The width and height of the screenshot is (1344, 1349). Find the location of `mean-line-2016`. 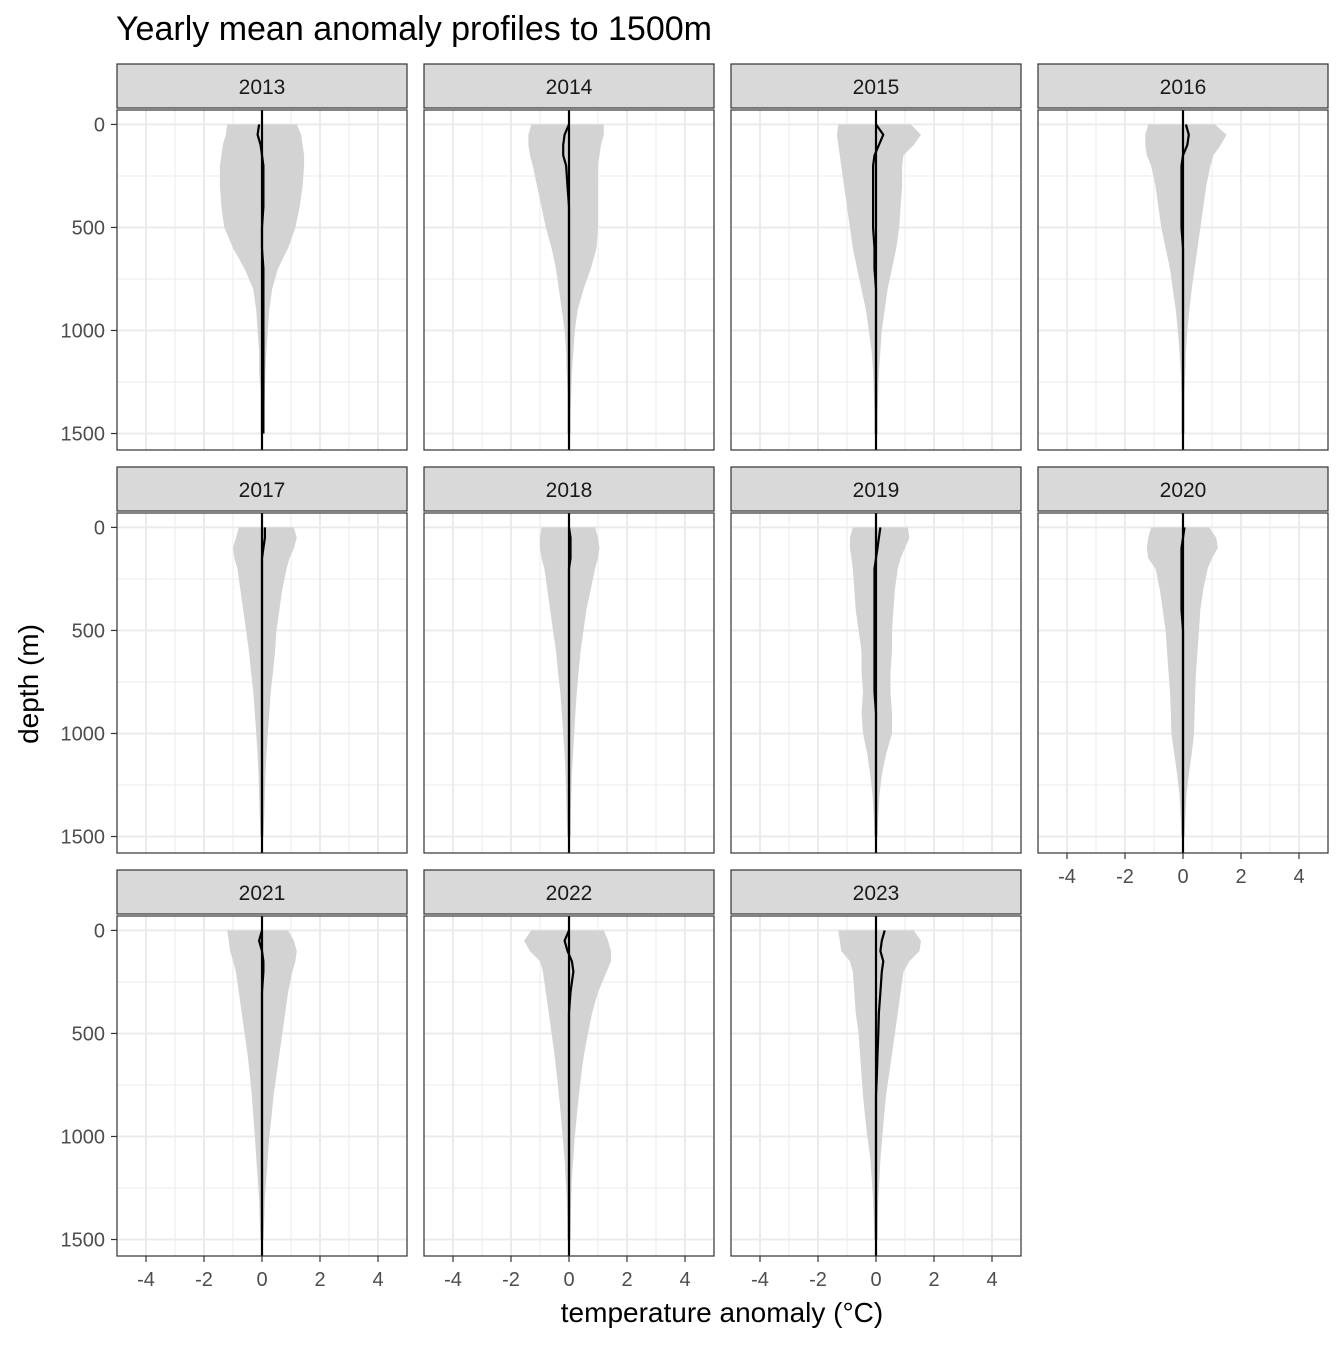

mean-line-2016 is located at coordinates (1185, 279).